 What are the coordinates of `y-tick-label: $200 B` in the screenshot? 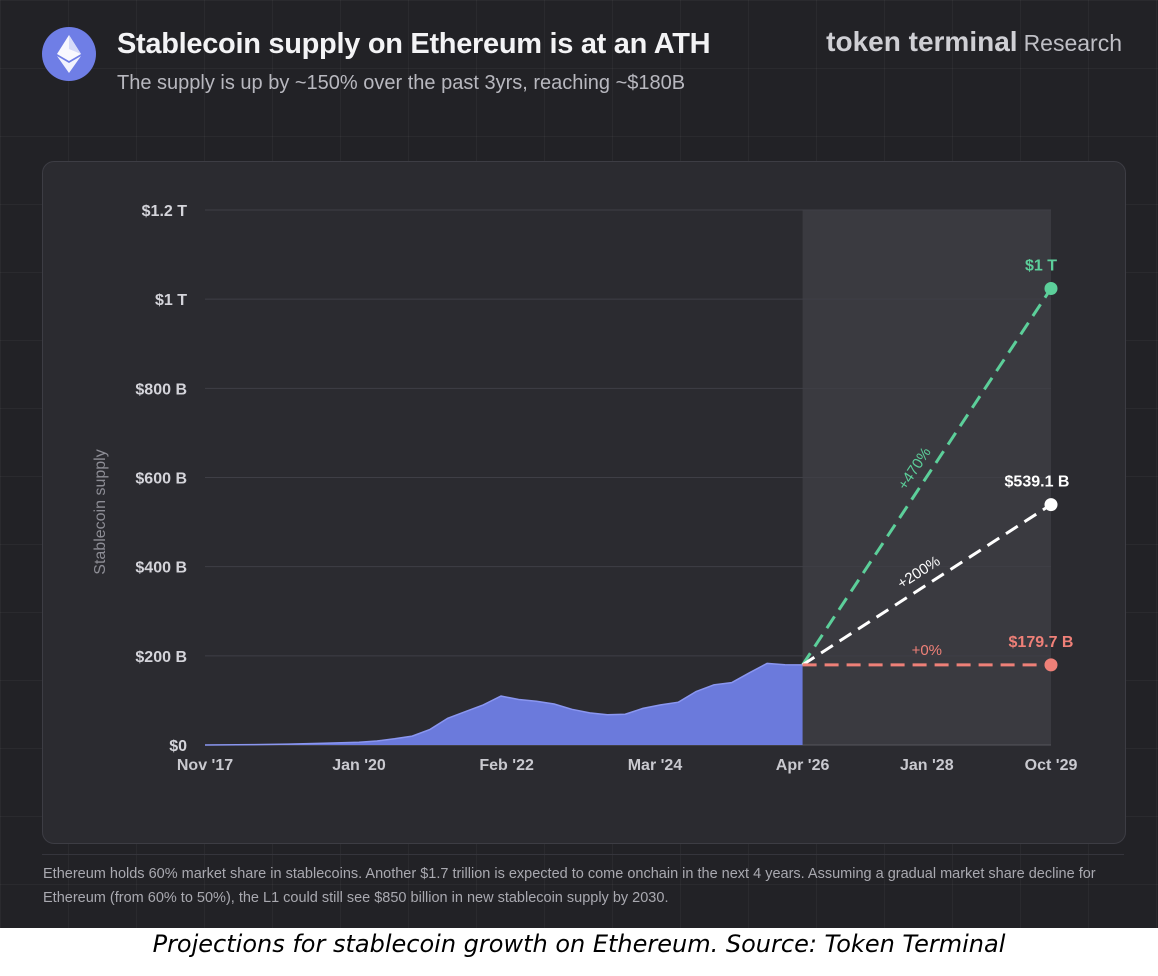 It's located at (161, 657).